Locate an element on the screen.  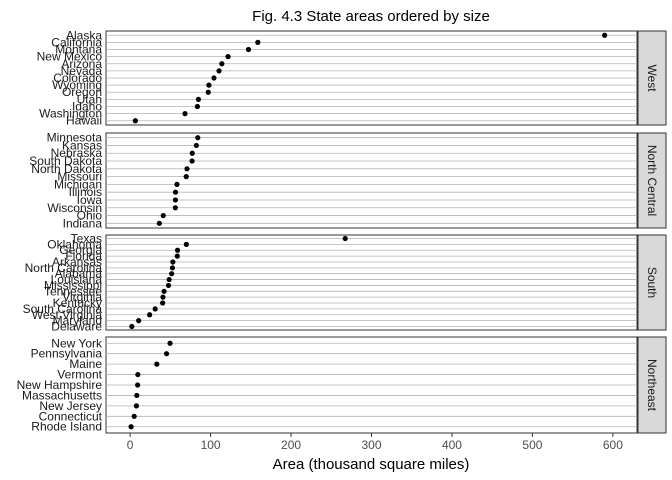
point-massachusetts is located at coordinates (137, 395).